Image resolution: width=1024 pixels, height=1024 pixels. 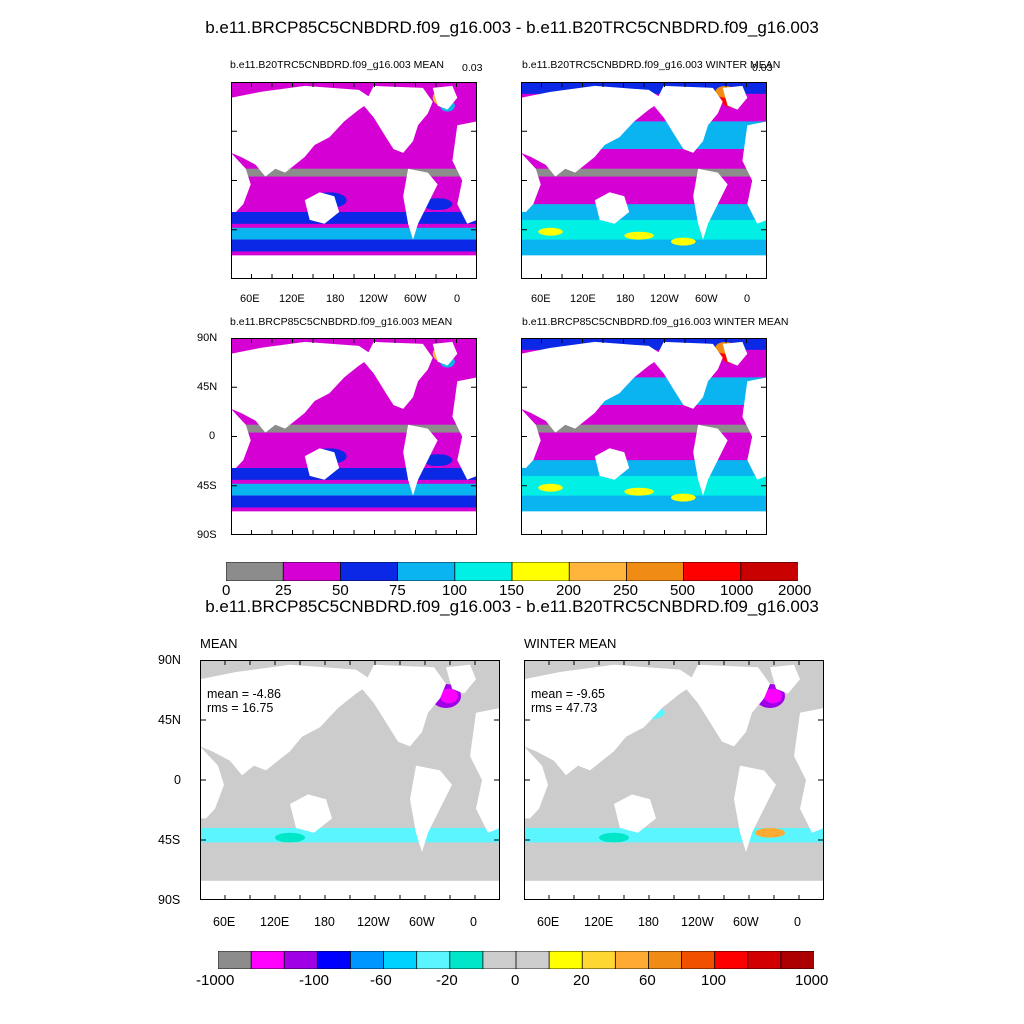 What do you see at coordinates (472, 68) in the screenshot?
I see `panel-1-corner-label: 0.03` at bounding box center [472, 68].